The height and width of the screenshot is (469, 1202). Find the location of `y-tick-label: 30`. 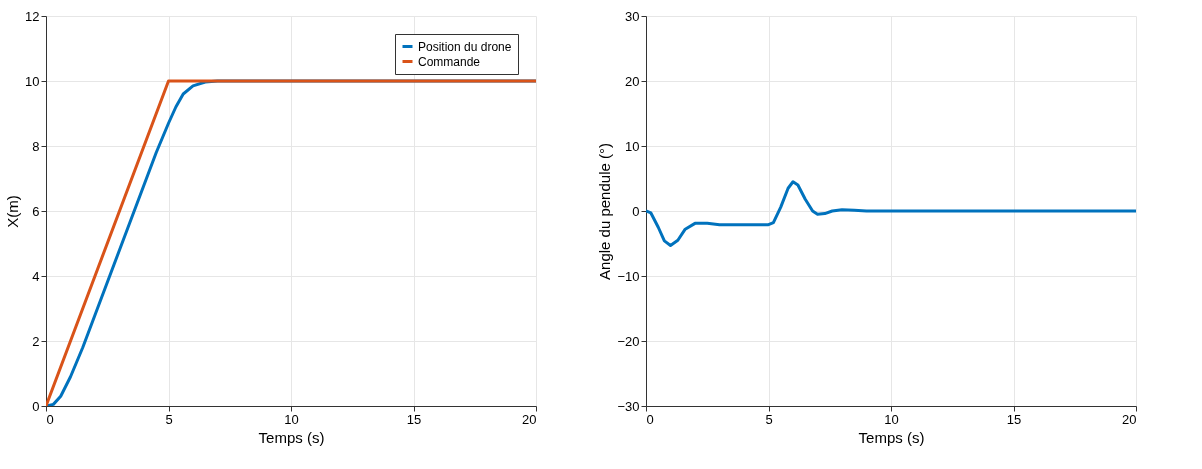

y-tick-label: 30 is located at coordinates (632, 16).